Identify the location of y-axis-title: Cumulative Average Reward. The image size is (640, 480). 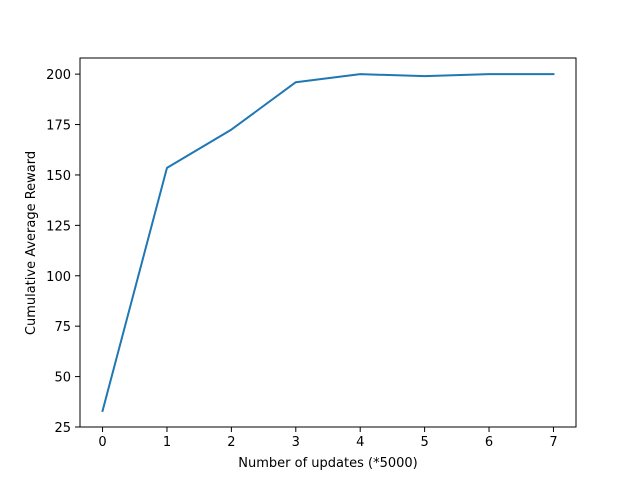
(31, 243).